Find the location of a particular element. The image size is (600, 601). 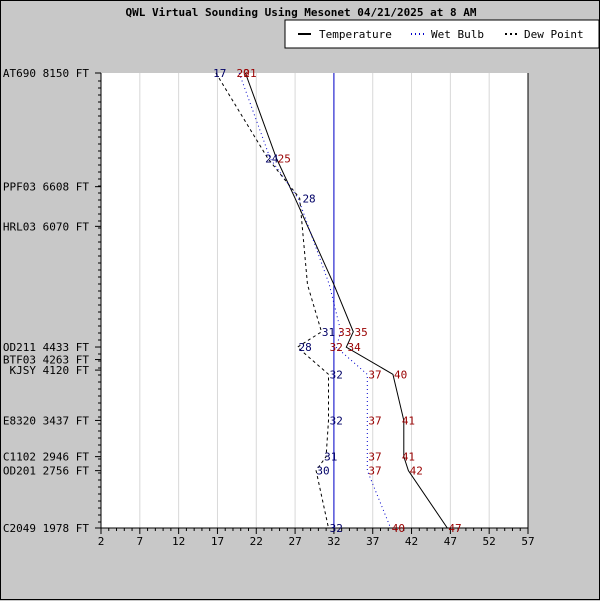

y-station-label: AT690 8150 FT is located at coordinates (46, 73).